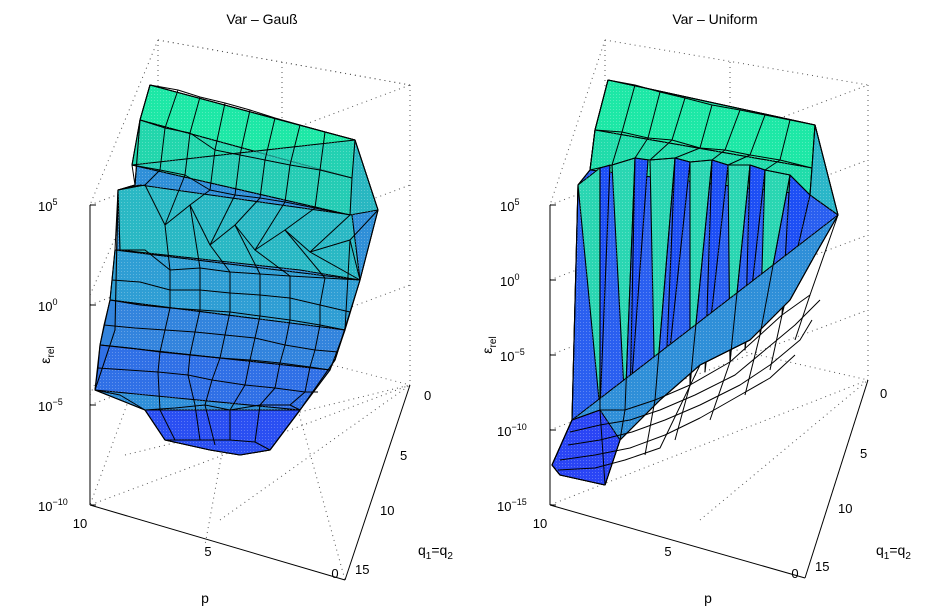  Describe the element at coordinates (714, 19) in the screenshot. I see `chart-title: Var – Uniform` at that location.